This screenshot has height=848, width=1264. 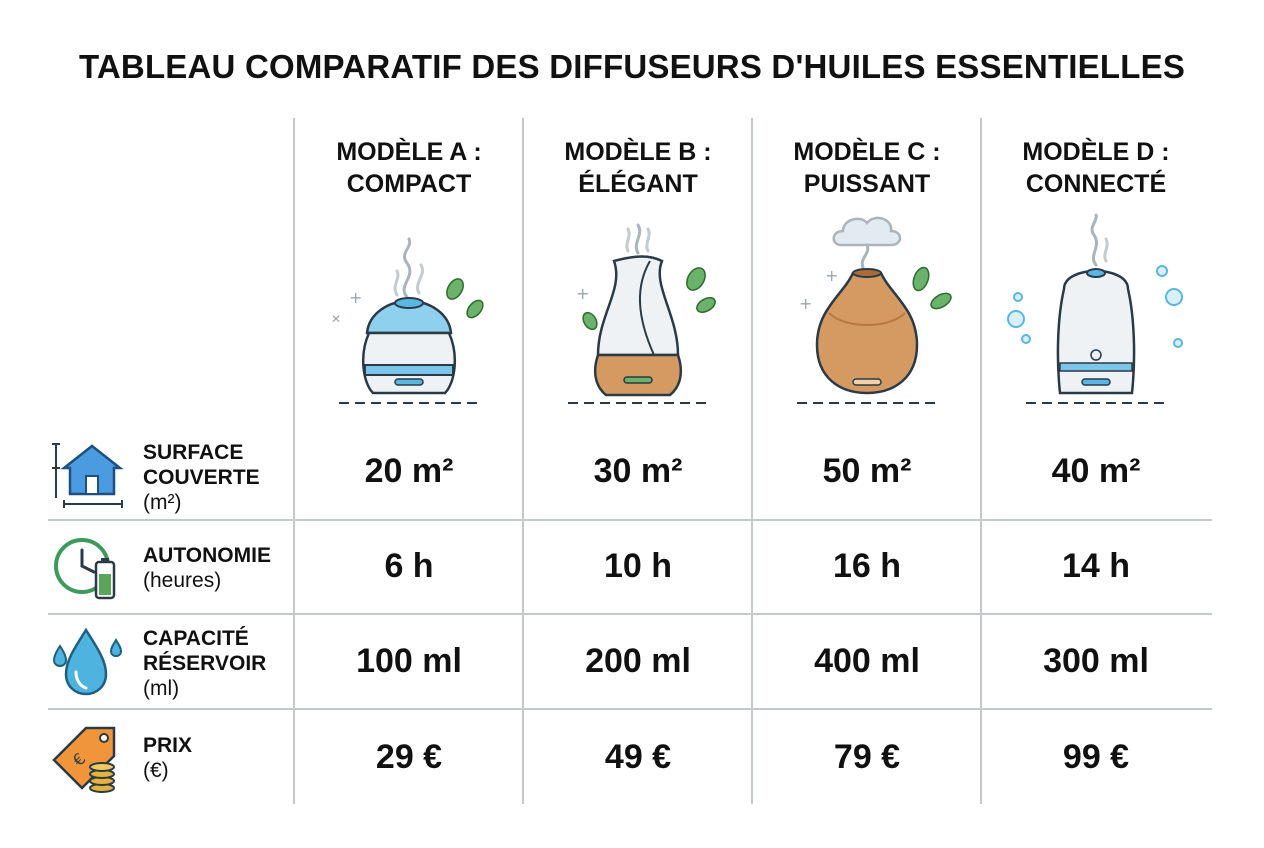 I want to click on row-label-line2: RÉSERVOIR, so click(x=205, y=663).